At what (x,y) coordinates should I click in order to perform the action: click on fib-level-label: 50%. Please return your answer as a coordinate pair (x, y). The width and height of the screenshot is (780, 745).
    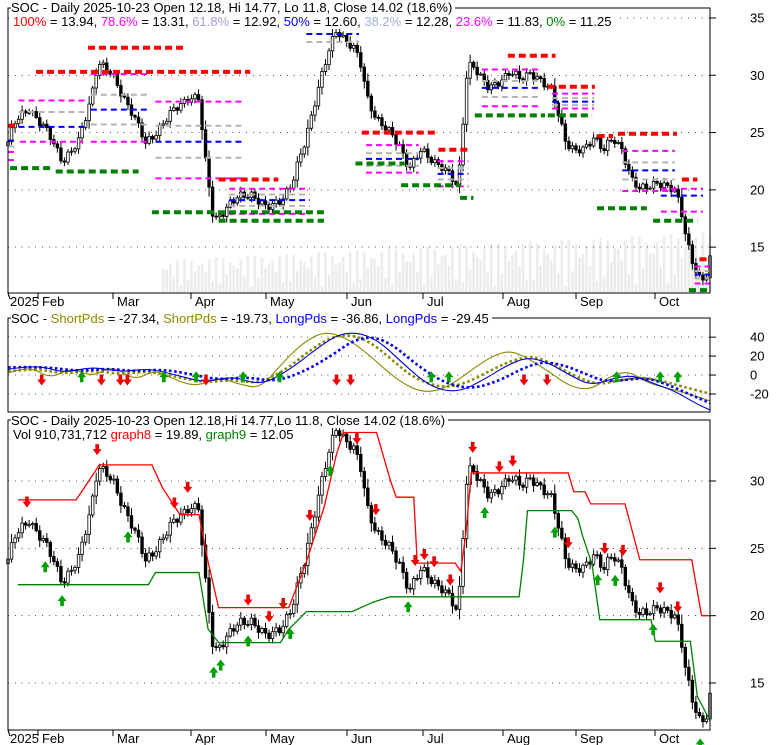
    Looking at the image, I should click on (296, 21).